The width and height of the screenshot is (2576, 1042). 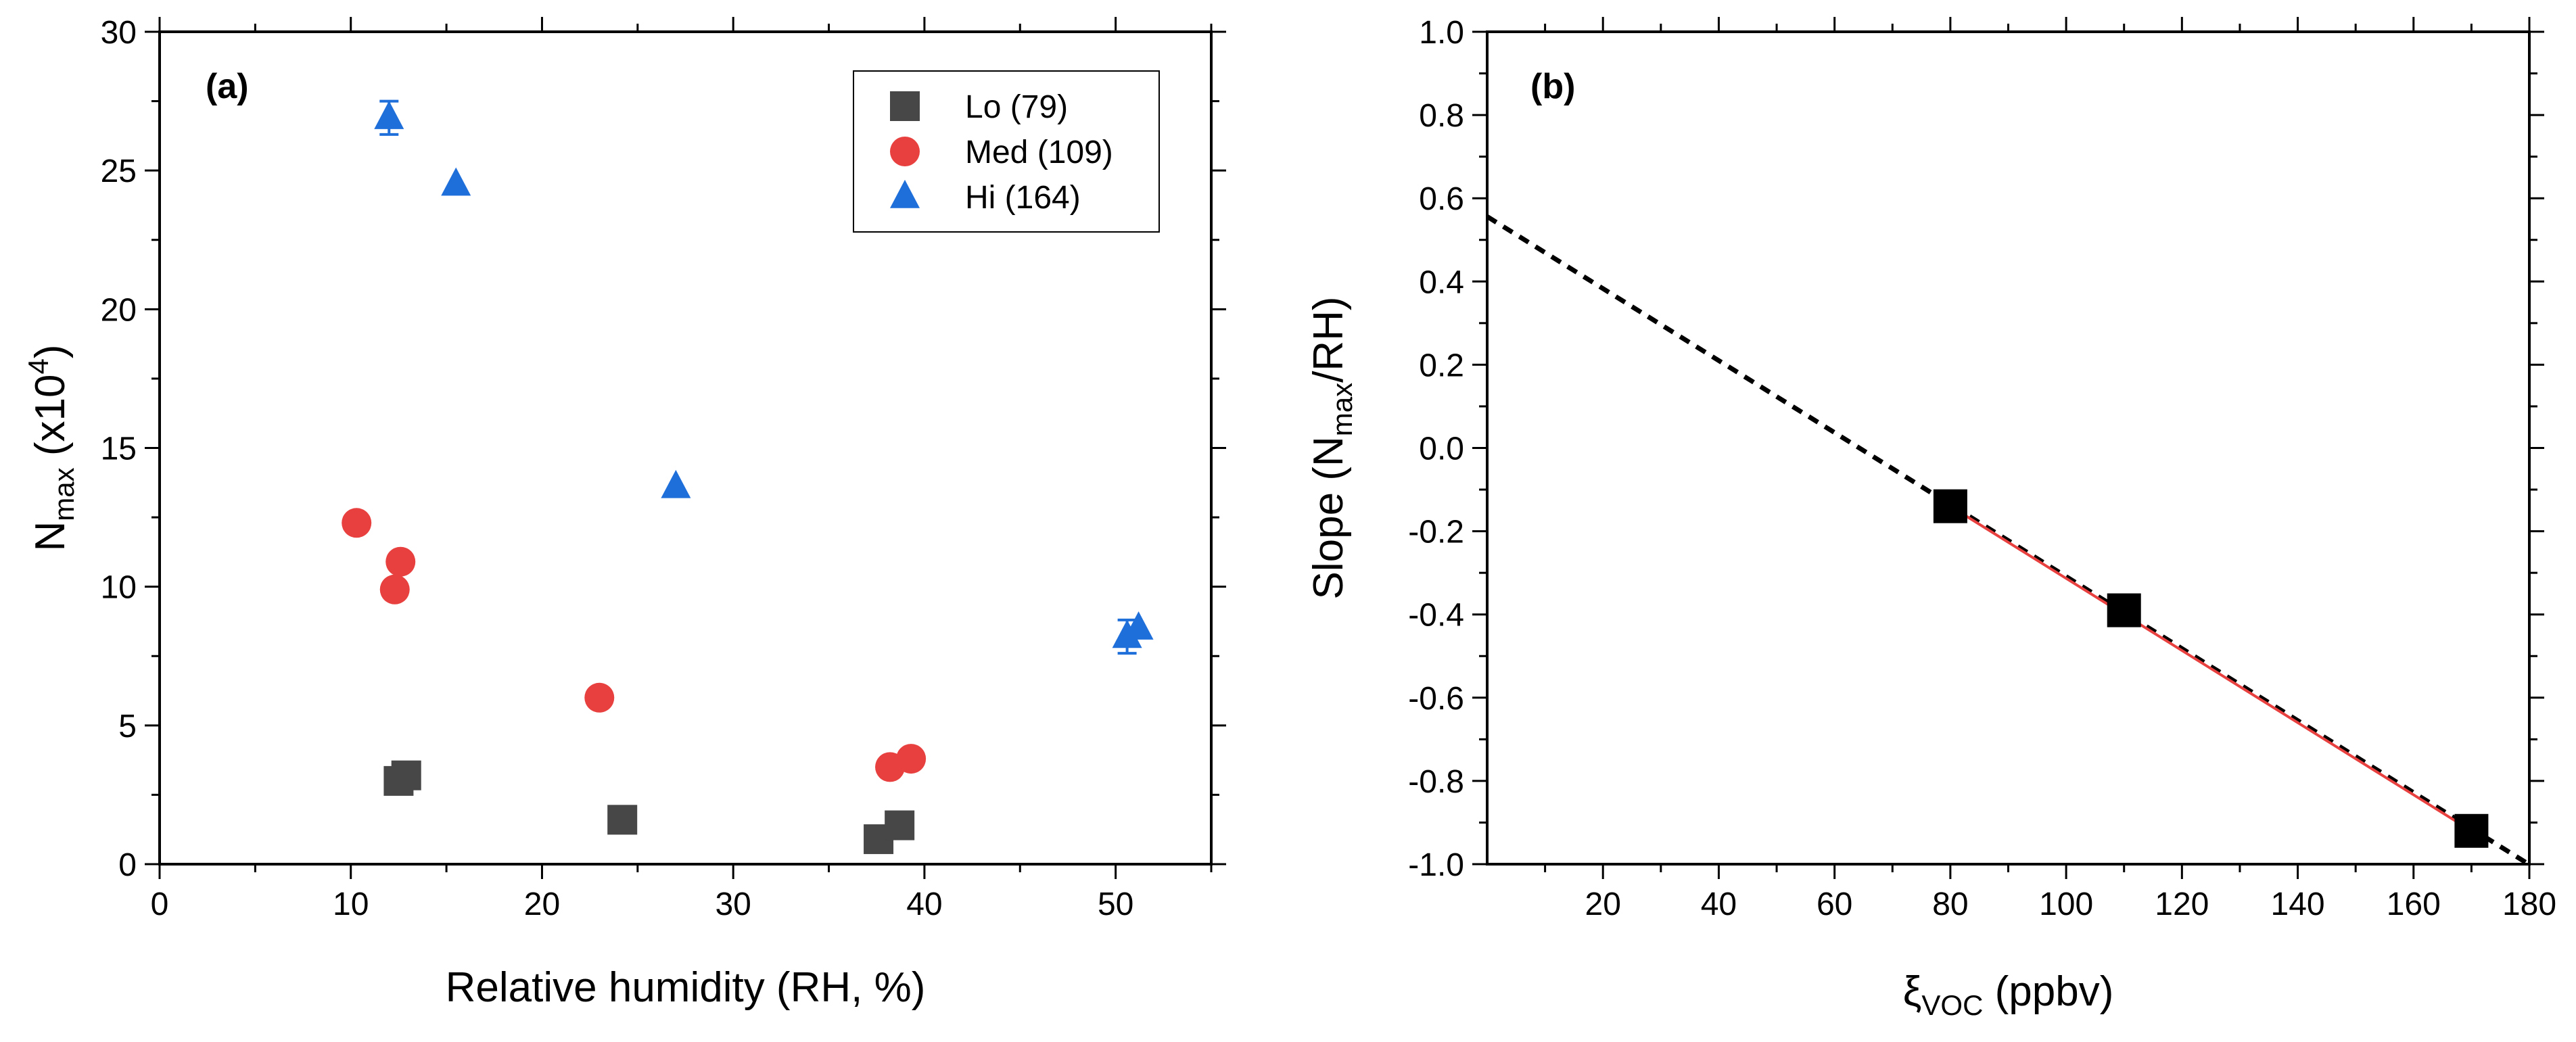 I want to click on panel-a-legend: Lo (79) Med (109) Hi (164), so click(x=1006, y=151).